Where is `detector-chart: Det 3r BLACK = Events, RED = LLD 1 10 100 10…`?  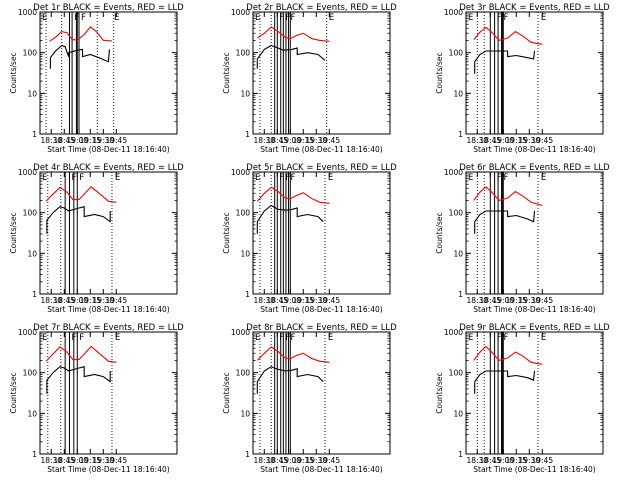 detector-chart: Det 3r BLACK = Events, RED = LLD 1 10 100 10… is located at coordinates (522, 78).